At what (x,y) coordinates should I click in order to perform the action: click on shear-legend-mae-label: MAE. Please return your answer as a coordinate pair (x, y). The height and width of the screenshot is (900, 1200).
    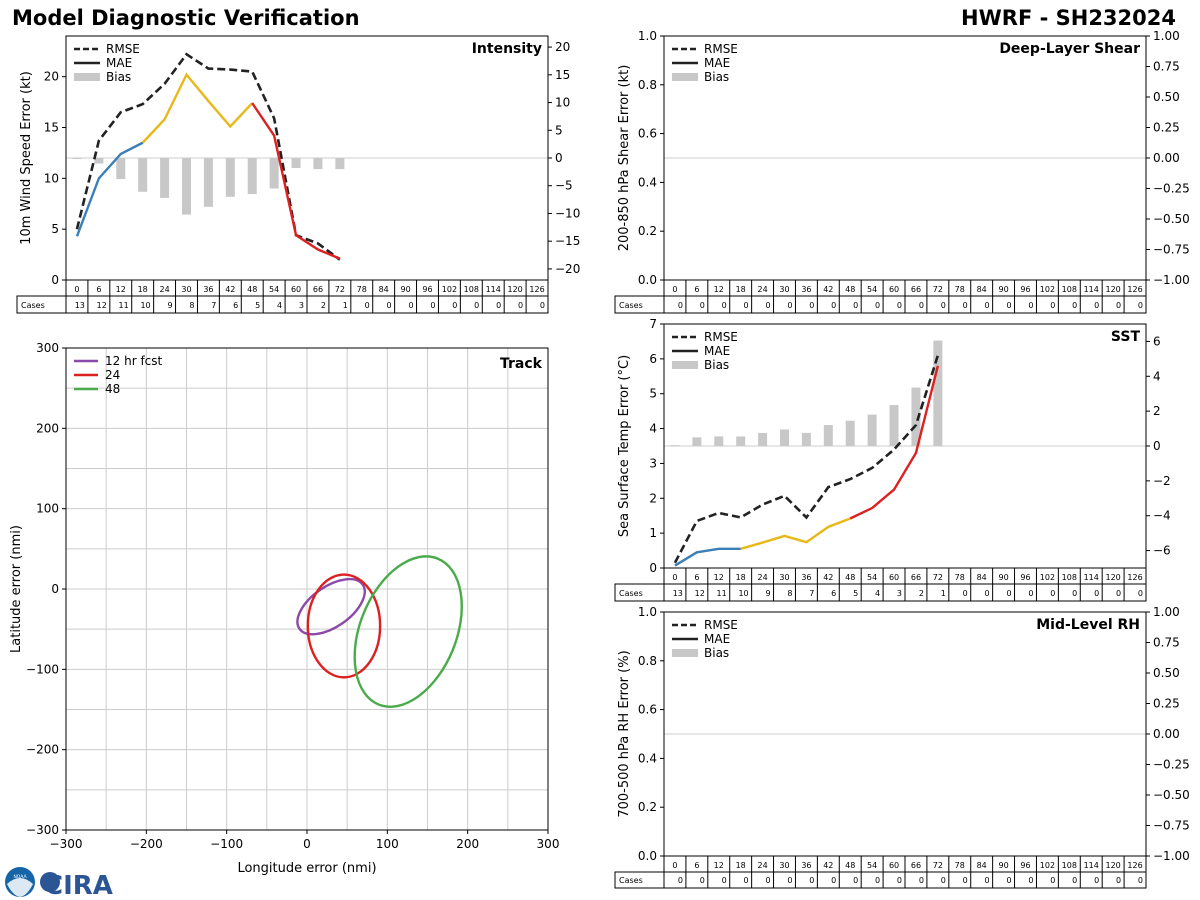
    Looking at the image, I should click on (717, 63).